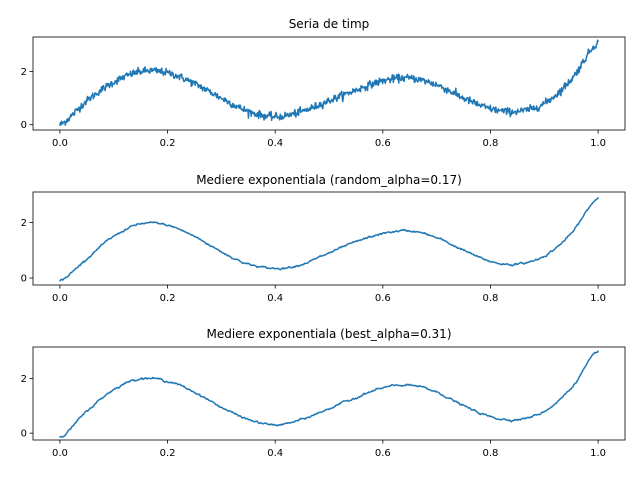  Describe the element at coordinates (329, 180) in the screenshot. I see `subplot-title: Mediere exponentiala (random_alpha=0.17)` at that location.